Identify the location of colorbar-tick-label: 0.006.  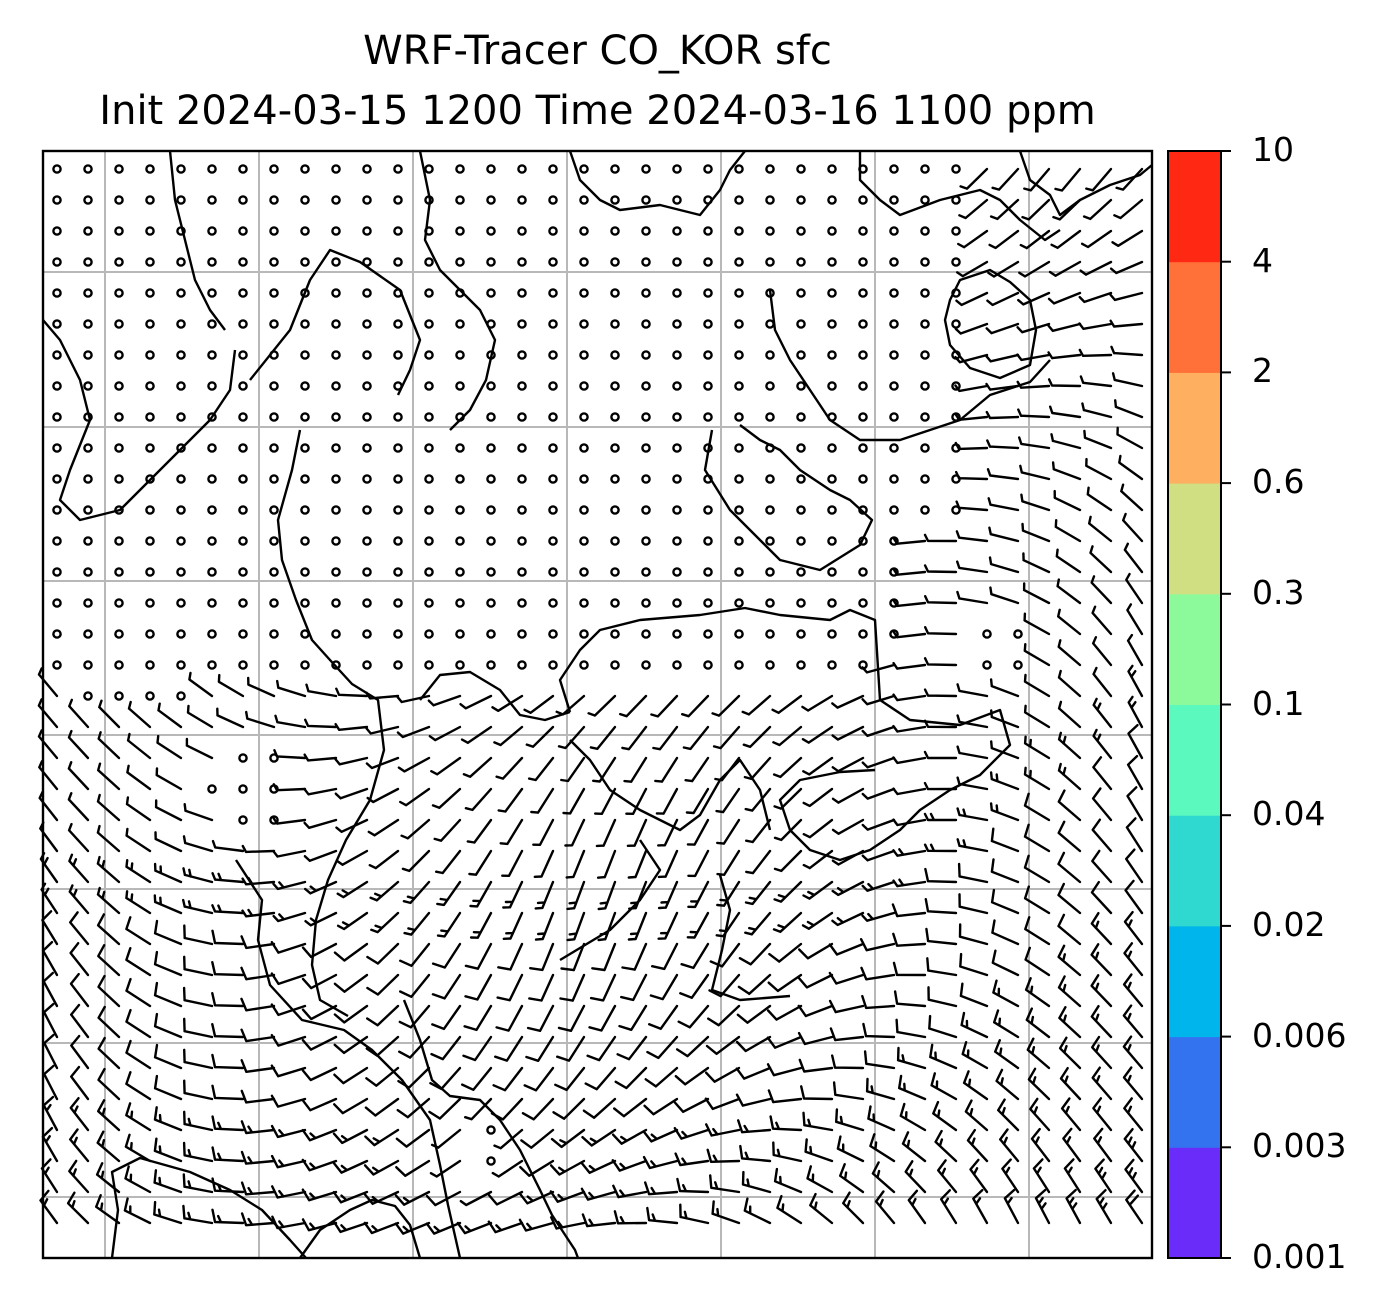
(1299, 1035).